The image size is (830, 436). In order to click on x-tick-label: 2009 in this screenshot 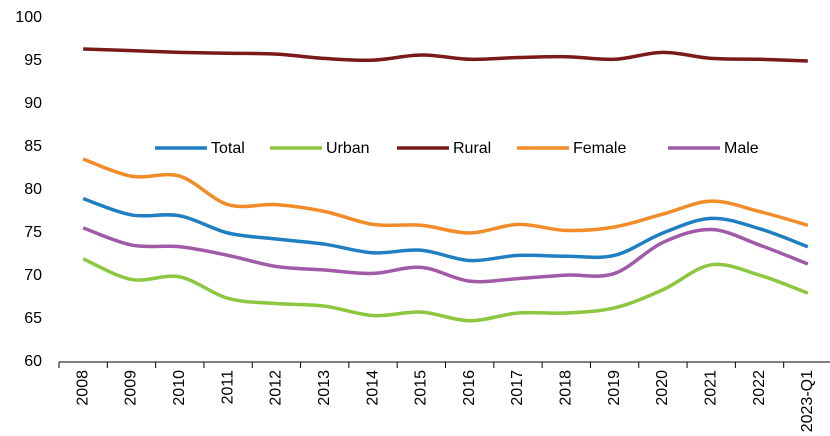, I will do `click(131, 388)`.